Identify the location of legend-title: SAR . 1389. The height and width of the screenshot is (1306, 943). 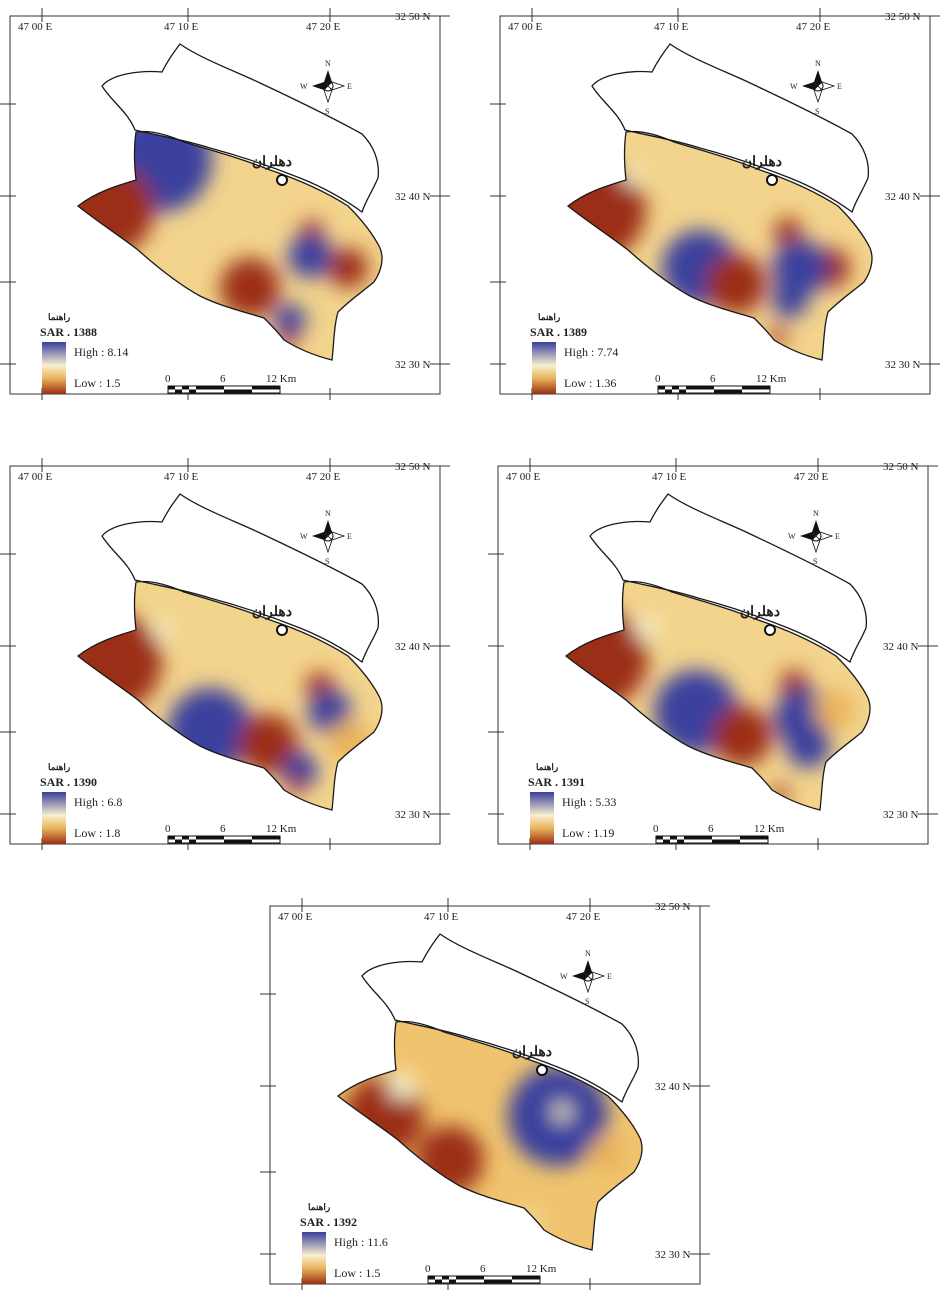
(558, 332).